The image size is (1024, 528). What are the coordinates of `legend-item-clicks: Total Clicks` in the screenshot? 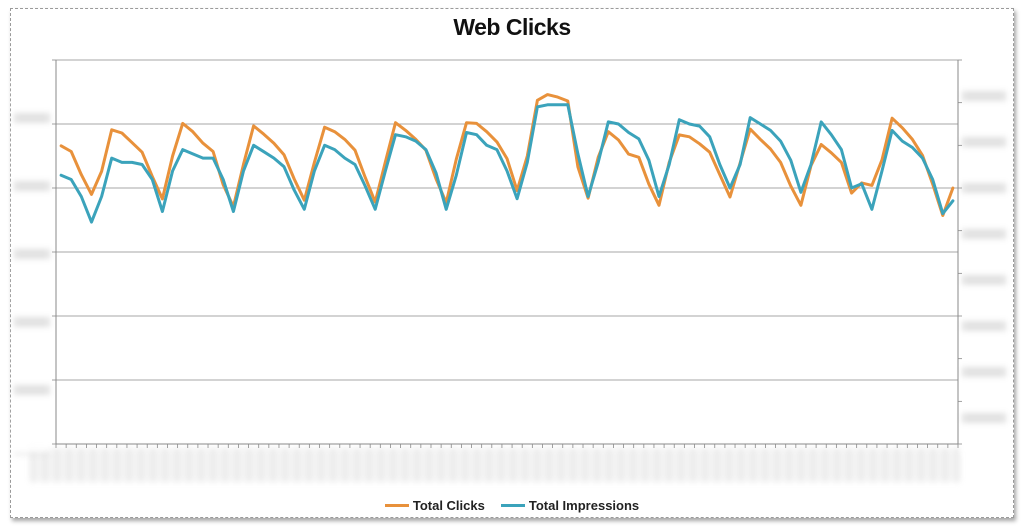 It's located at (434, 505).